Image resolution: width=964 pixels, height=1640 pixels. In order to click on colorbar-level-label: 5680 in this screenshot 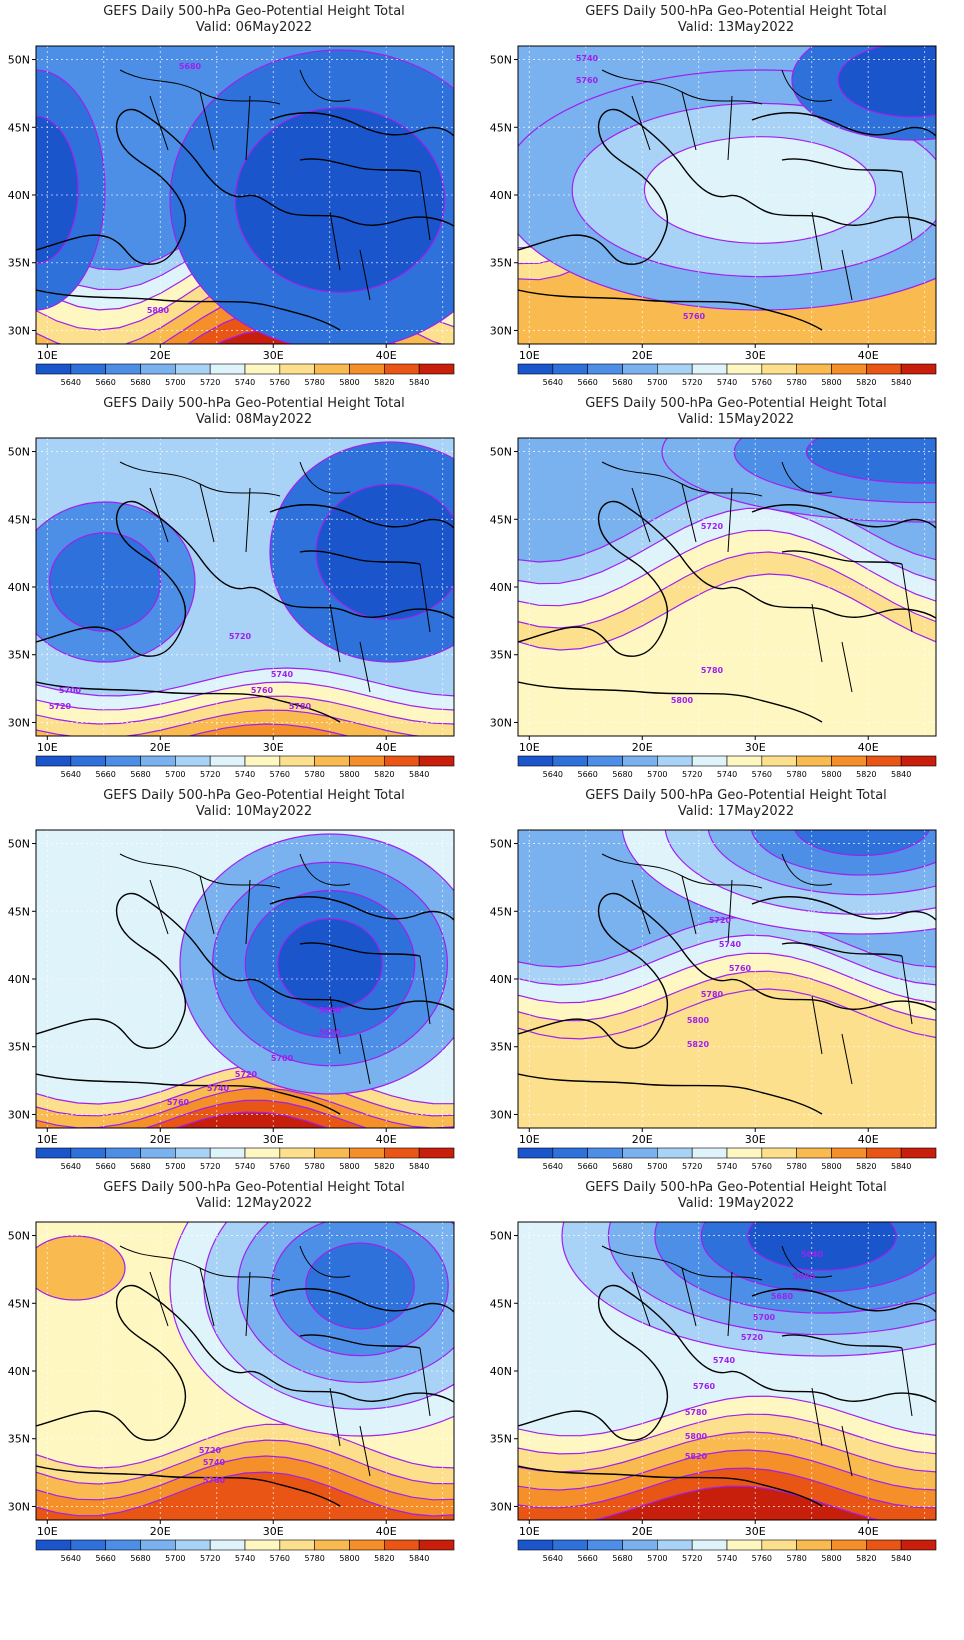, I will do `click(140, 382)`.